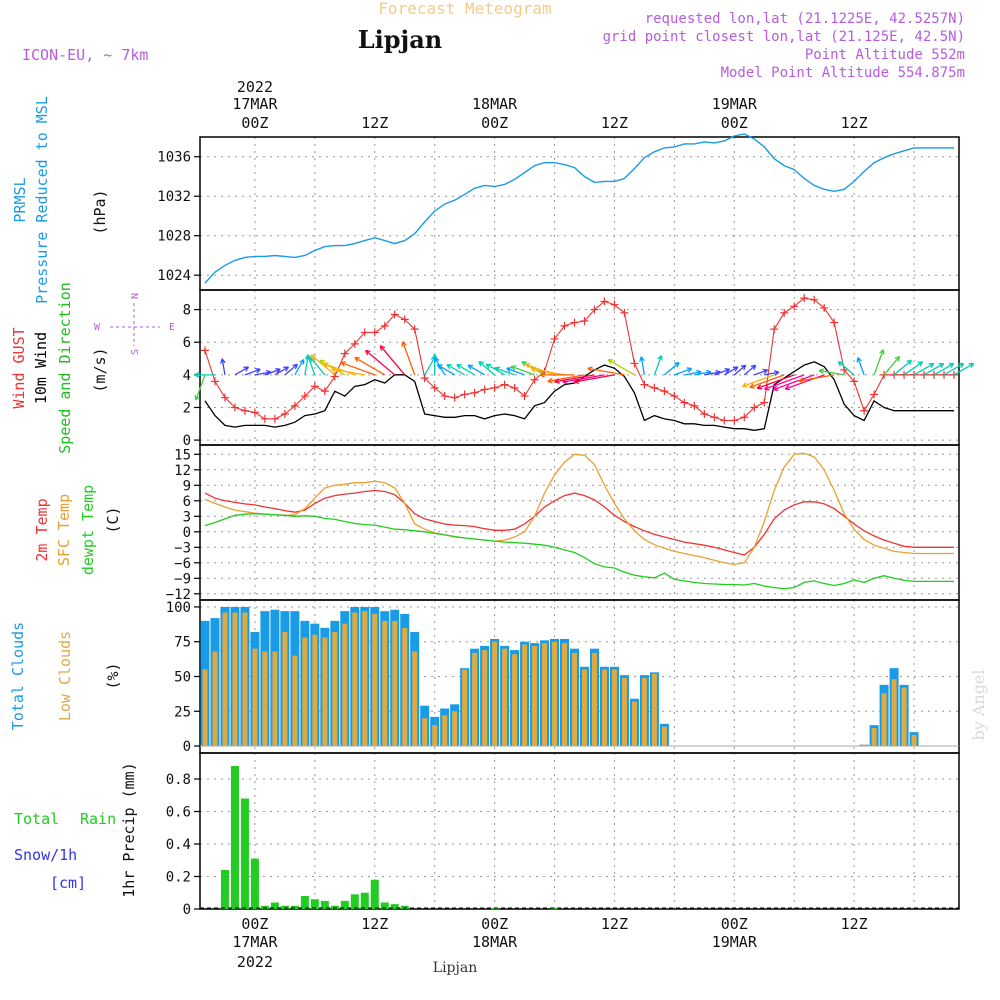 The height and width of the screenshot is (1000, 1000). What do you see at coordinates (68, 883) in the screenshot?
I see `snow-unit-label: [cm]` at bounding box center [68, 883].